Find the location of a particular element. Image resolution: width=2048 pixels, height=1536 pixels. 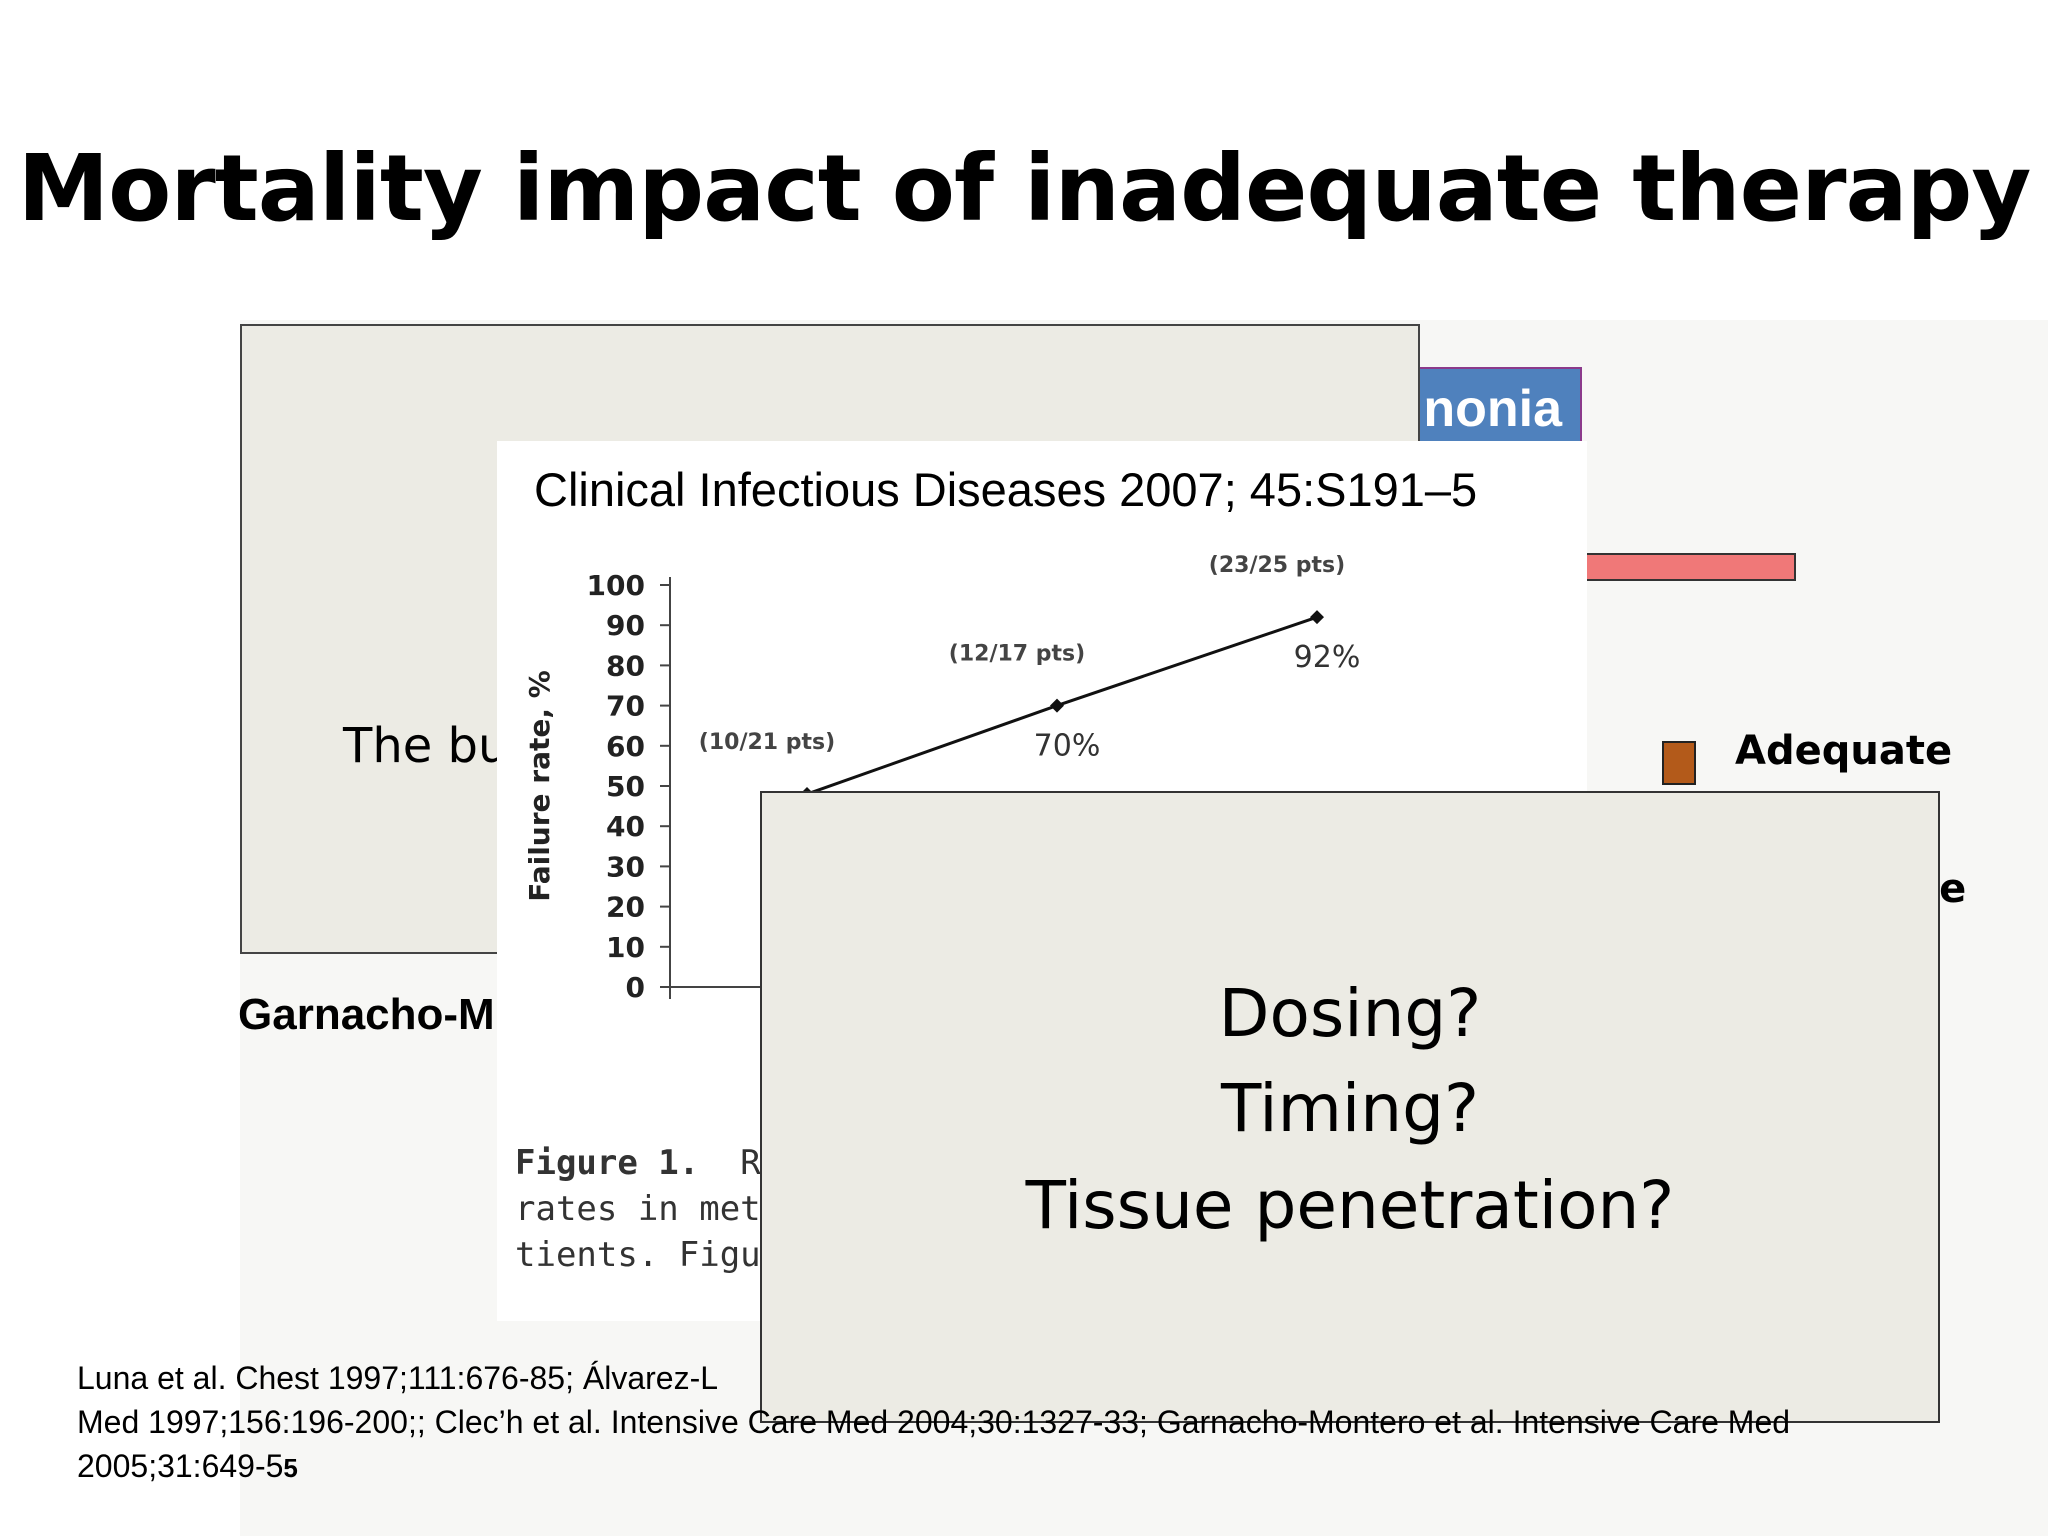

data-label: 92% is located at coordinates (1327, 657).